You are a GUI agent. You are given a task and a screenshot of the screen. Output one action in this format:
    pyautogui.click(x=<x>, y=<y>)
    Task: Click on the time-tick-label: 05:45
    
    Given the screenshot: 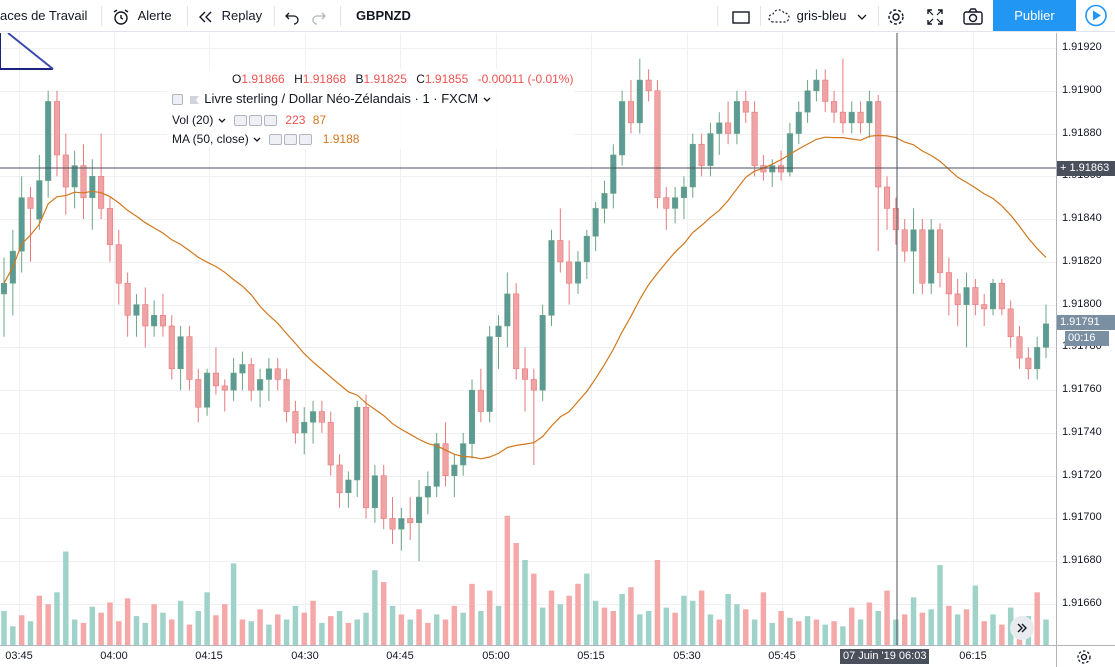 What is the action you would take?
    pyautogui.click(x=782, y=656)
    